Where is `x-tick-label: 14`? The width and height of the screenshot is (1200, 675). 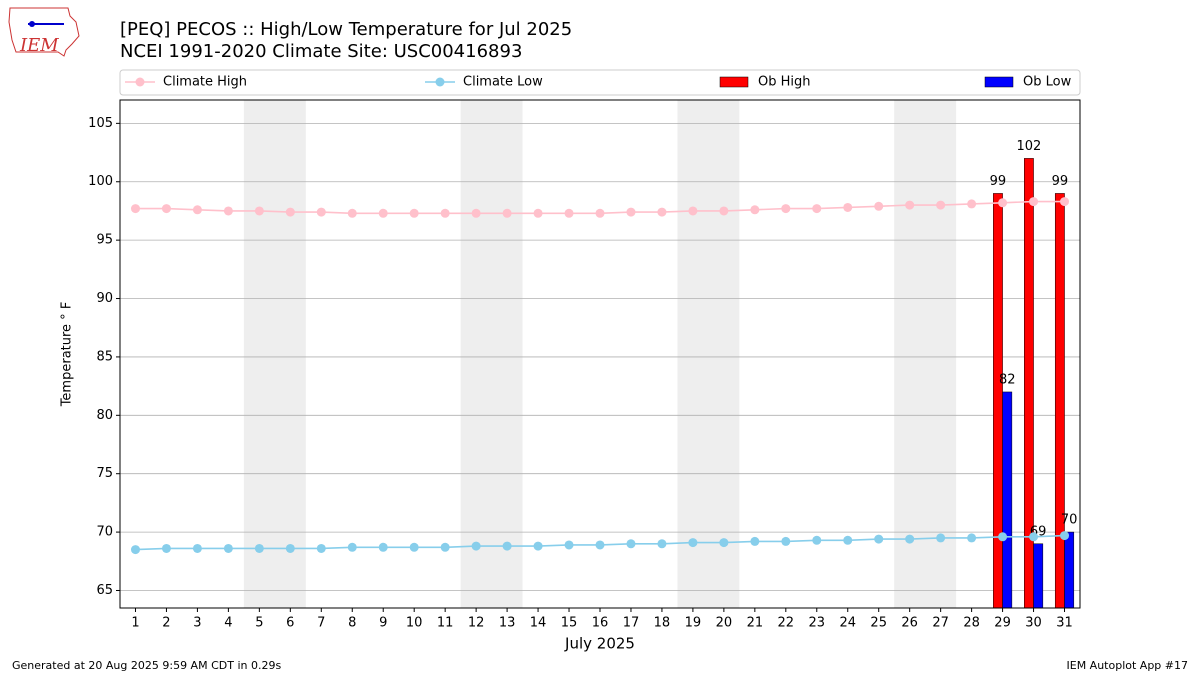 x-tick-label: 14 is located at coordinates (538, 623).